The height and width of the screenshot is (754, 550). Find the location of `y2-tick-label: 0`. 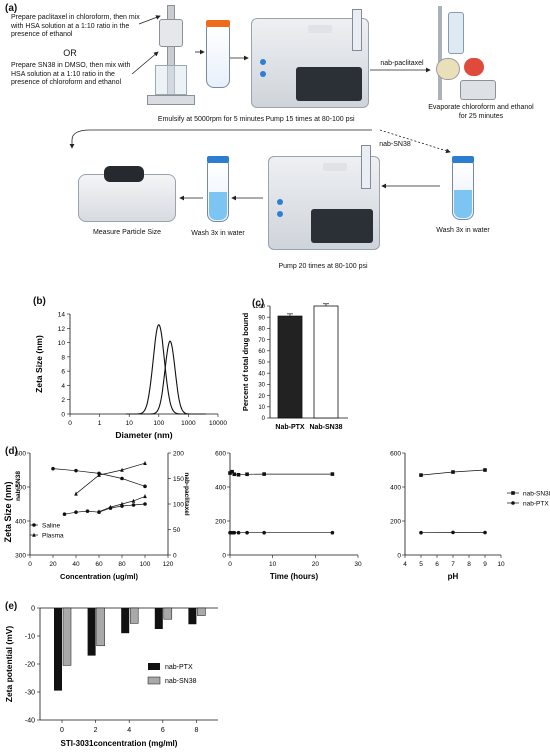

y2-tick-label: 0 is located at coordinates (175, 555).